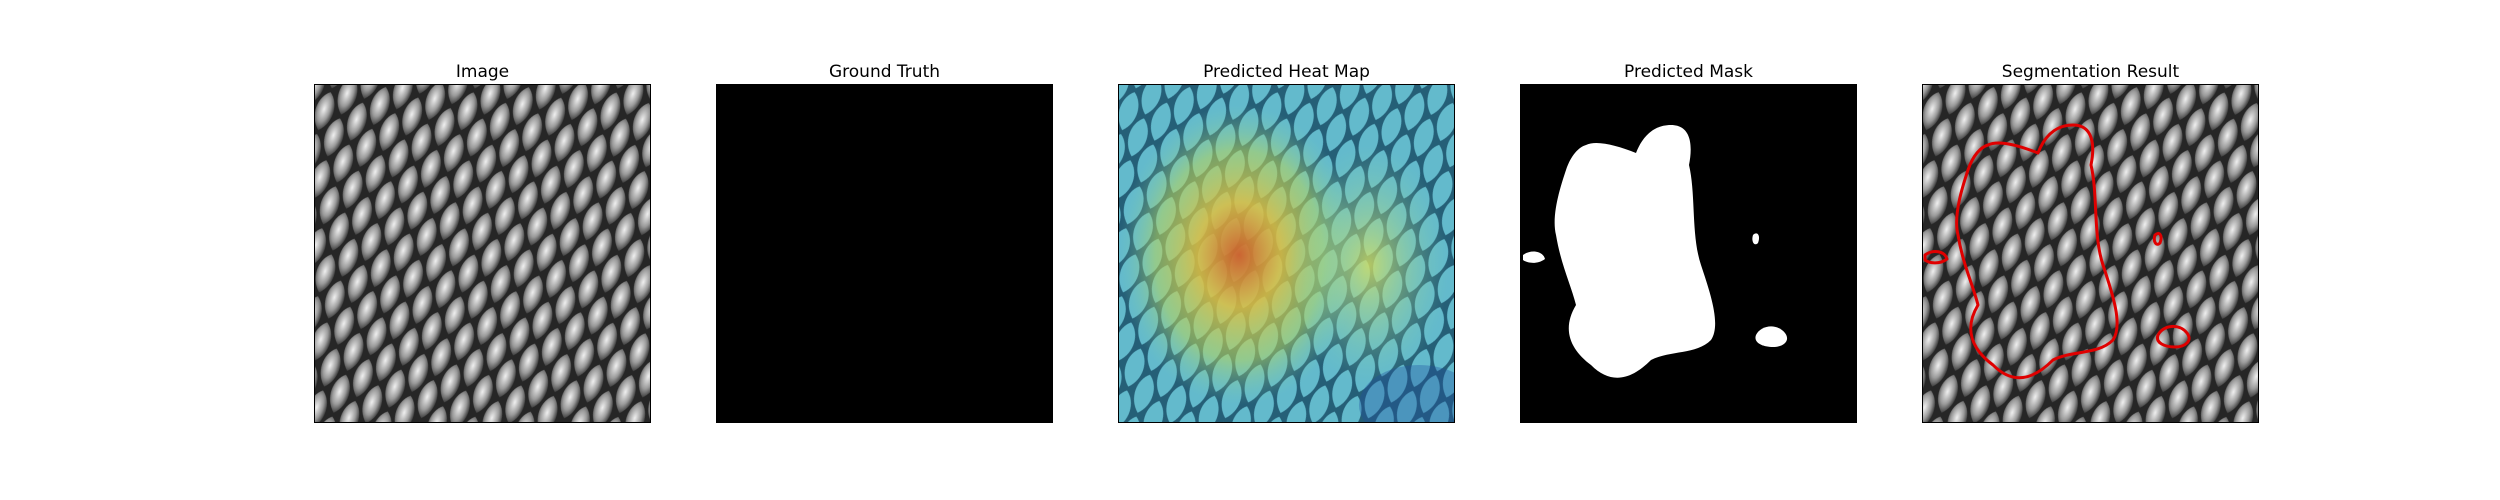  I want to click on segmentation-overlay, so click(2090, 253).